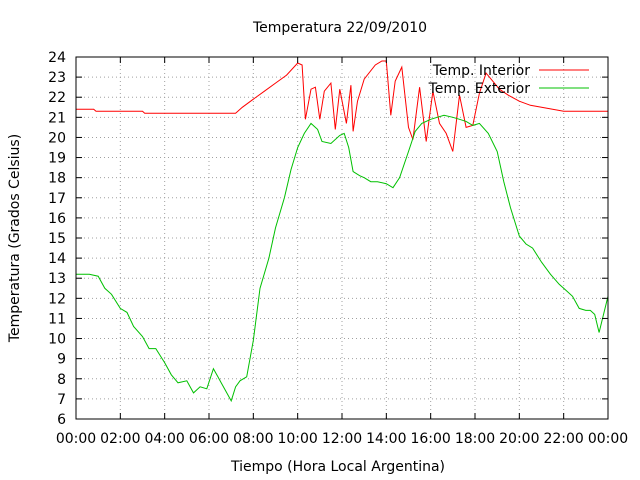  What do you see at coordinates (15, 238) in the screenshot?
I see `y-axis-label: Temperatura (Grados Celsius)` at bounding box center [15, 238].